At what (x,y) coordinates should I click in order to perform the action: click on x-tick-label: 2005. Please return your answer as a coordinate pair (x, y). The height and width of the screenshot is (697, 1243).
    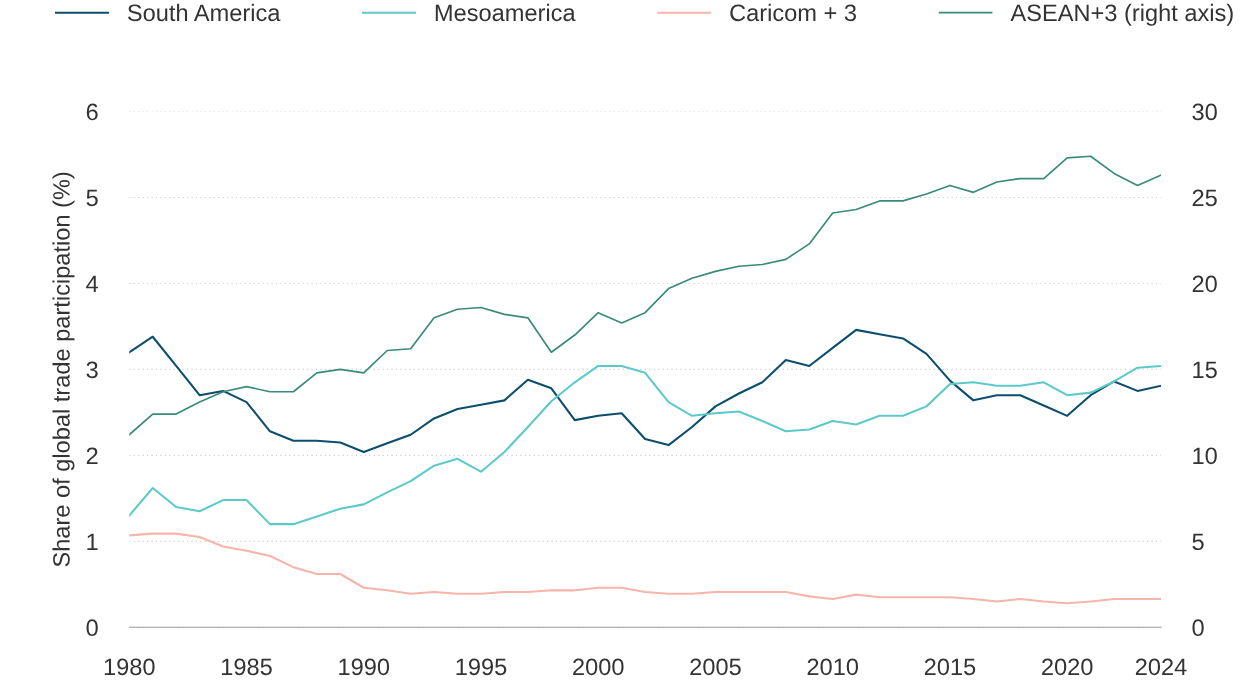
    Looking at the image, I should click on (715, 667).